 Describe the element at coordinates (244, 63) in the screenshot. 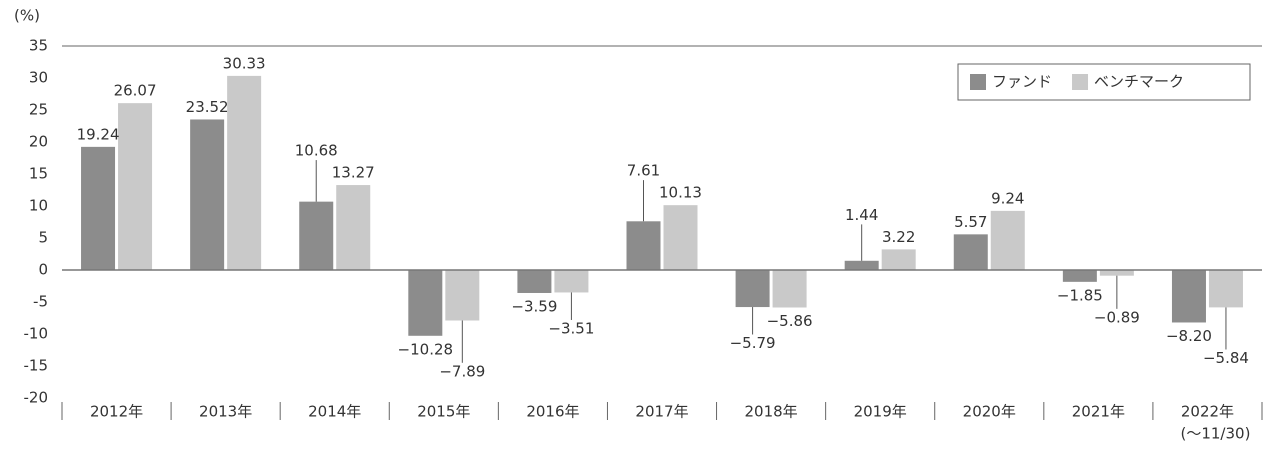

I see `value-label: 30.33` at that location.